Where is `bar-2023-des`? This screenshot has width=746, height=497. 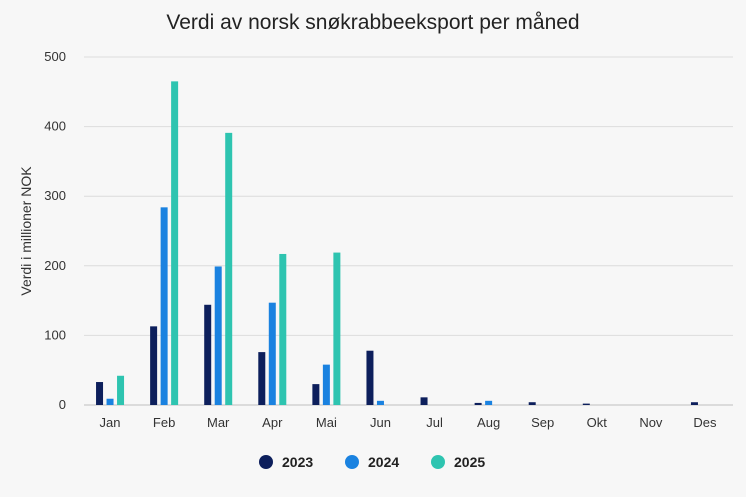
bar-2023-des is located at coordinates (694, 403).